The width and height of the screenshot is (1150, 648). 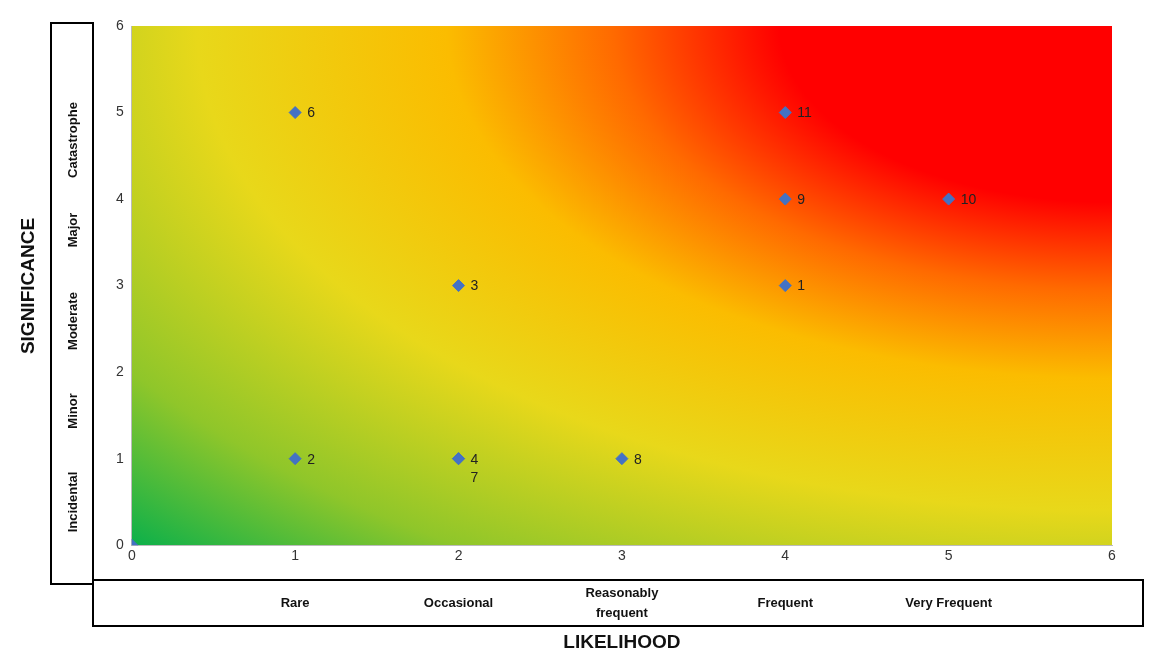 What do you see at coordinates (119, 457) in the screenshot?
I see `y-tick-label: 1` at bounding box center [119, 457].